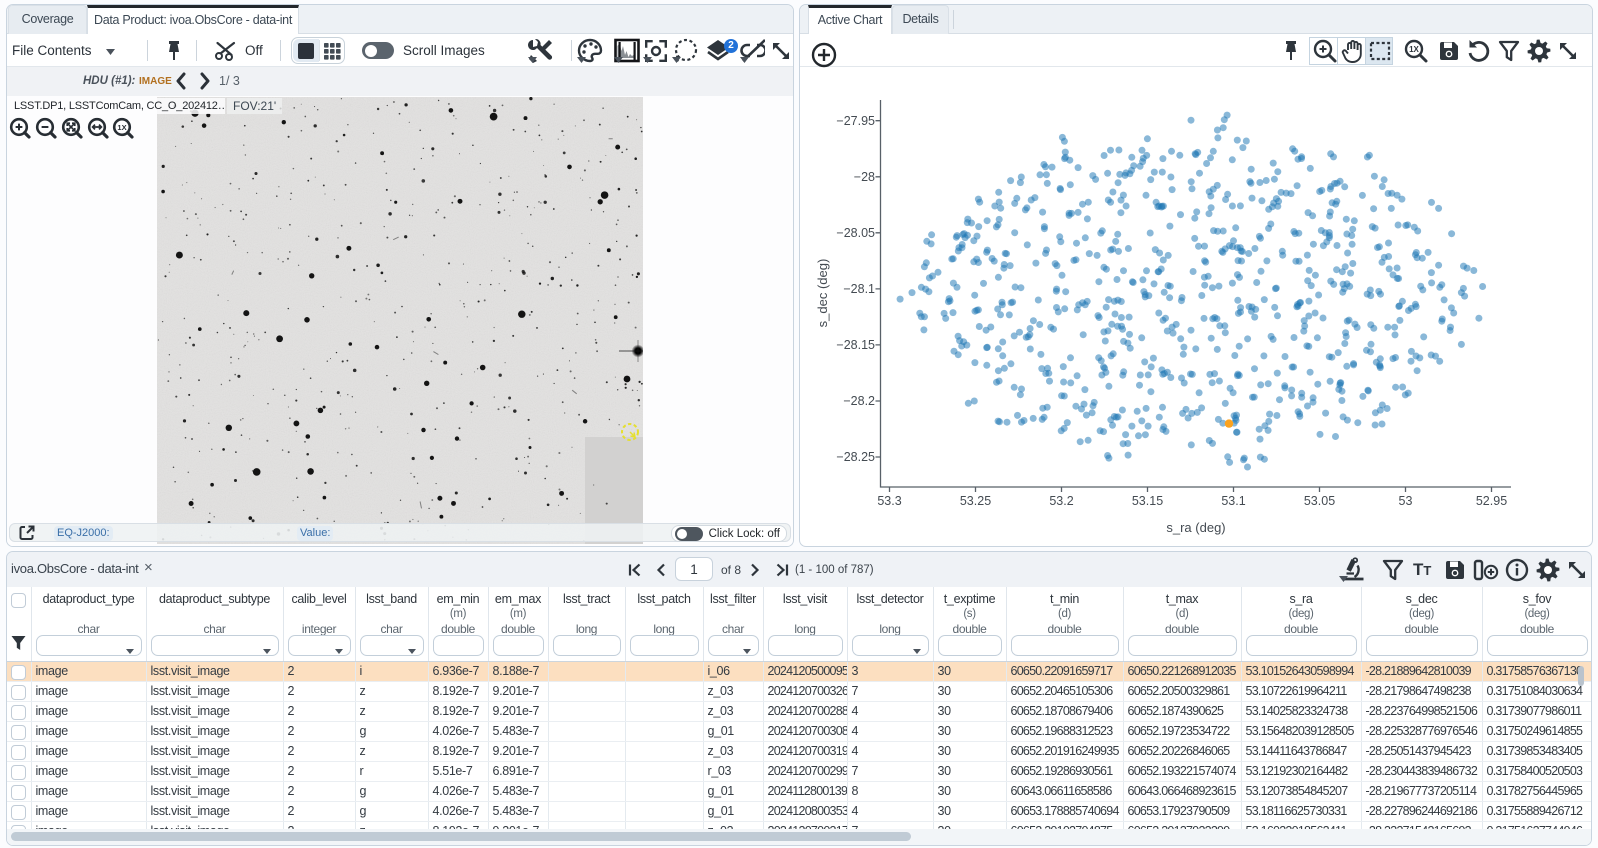  I want to click on svg-text: 53.15, so click(1147, 501).